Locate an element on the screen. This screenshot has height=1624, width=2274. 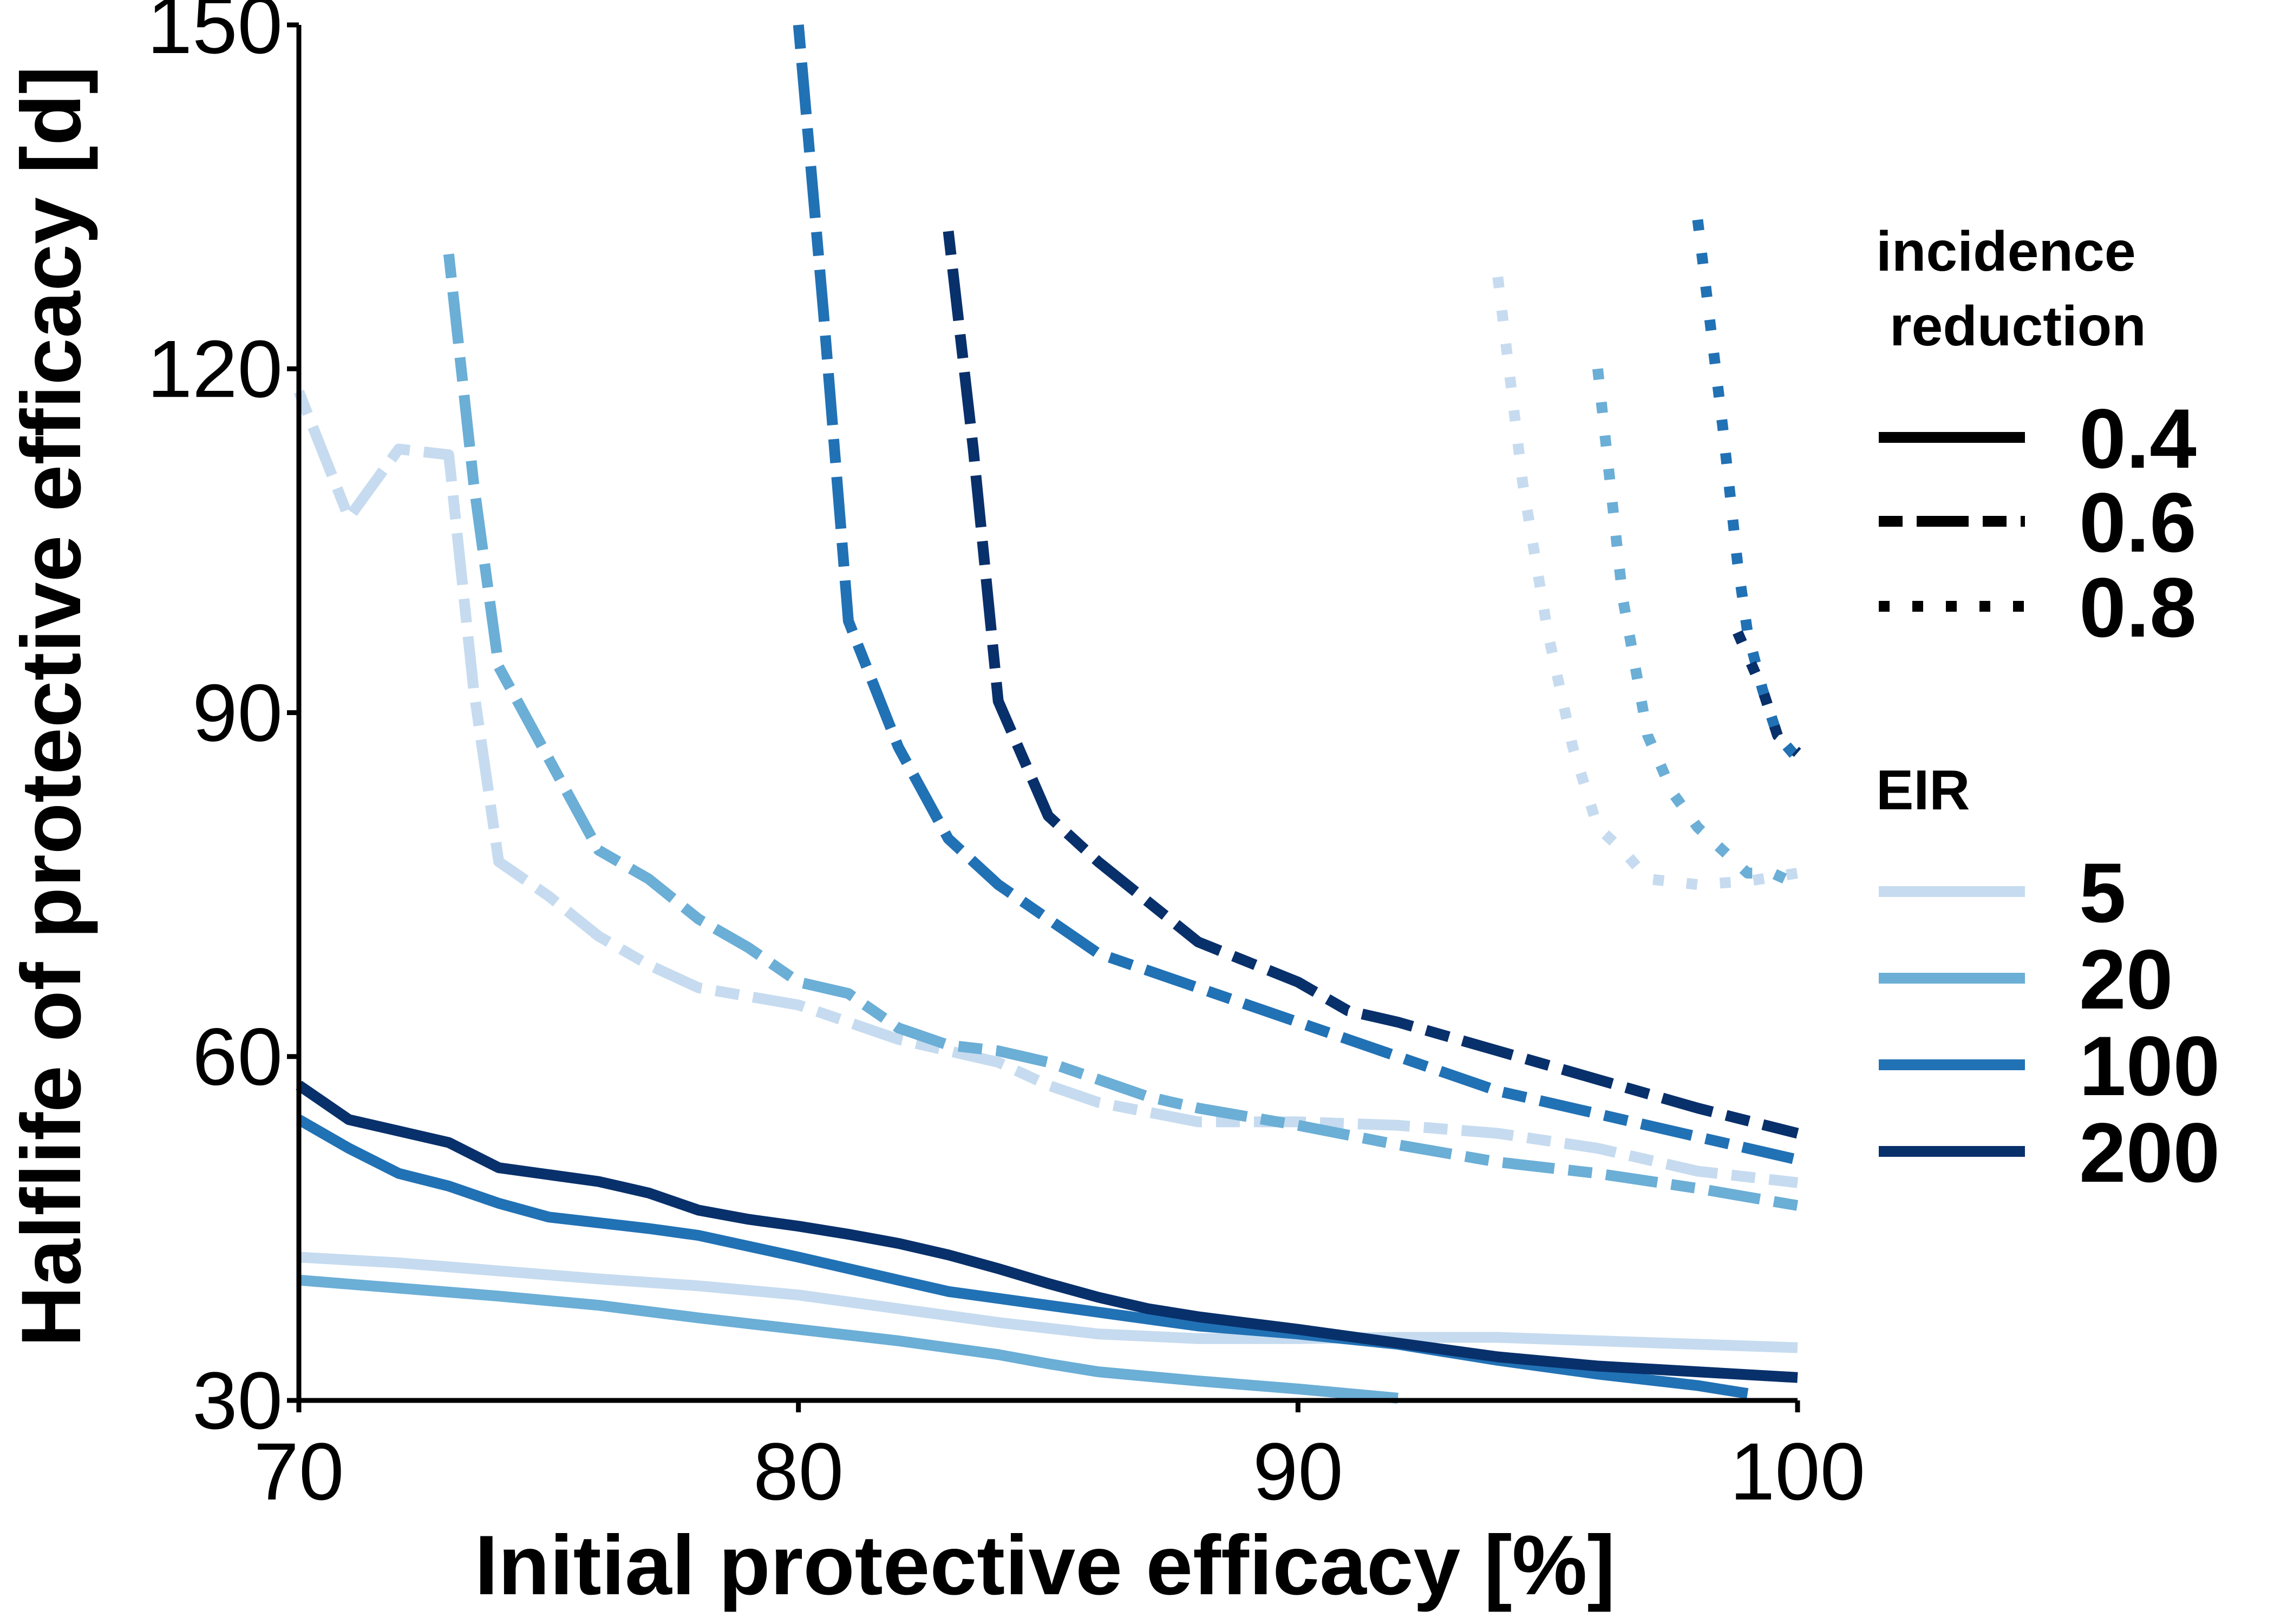
x-ticks: 70 80 90 100 is located at coordinates (1060, 1458).